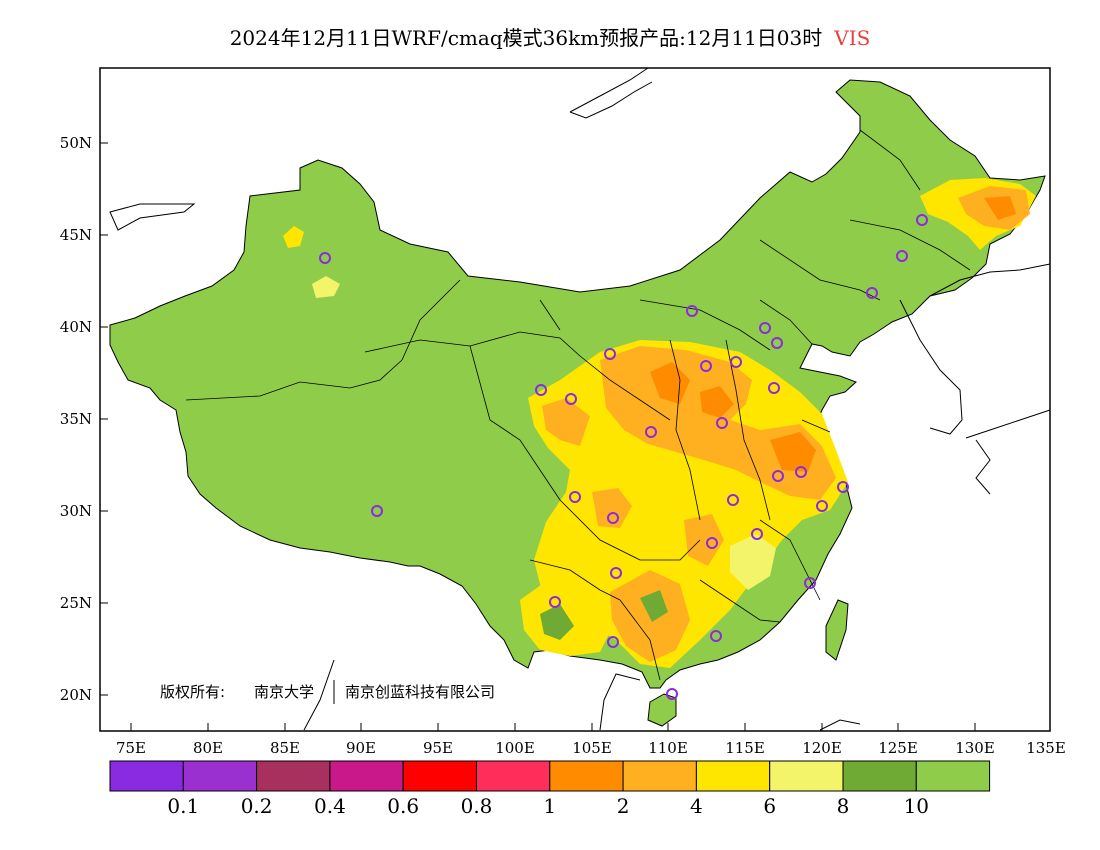 Image resolution: width=1100 pixels, height=850 pixels. What do you see at coordinates (183, 806) in the screenshot?
I see `legend-label: 0.1` at bounding box center [183, 806].